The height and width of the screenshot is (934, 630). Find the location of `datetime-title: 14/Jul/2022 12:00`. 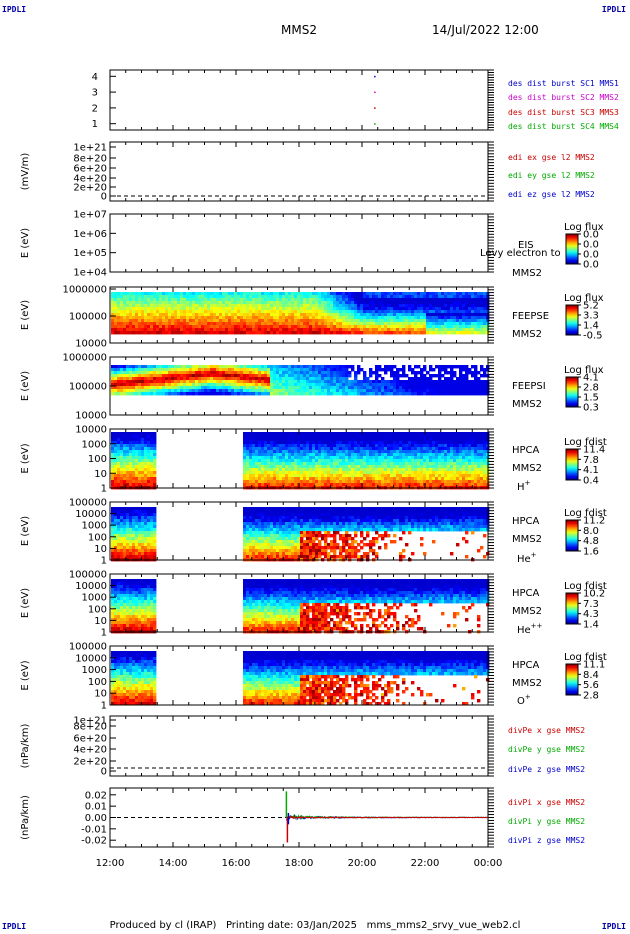

datetime-title: 14/Jul/2022 12:00 is located at coordinates (485, 30).